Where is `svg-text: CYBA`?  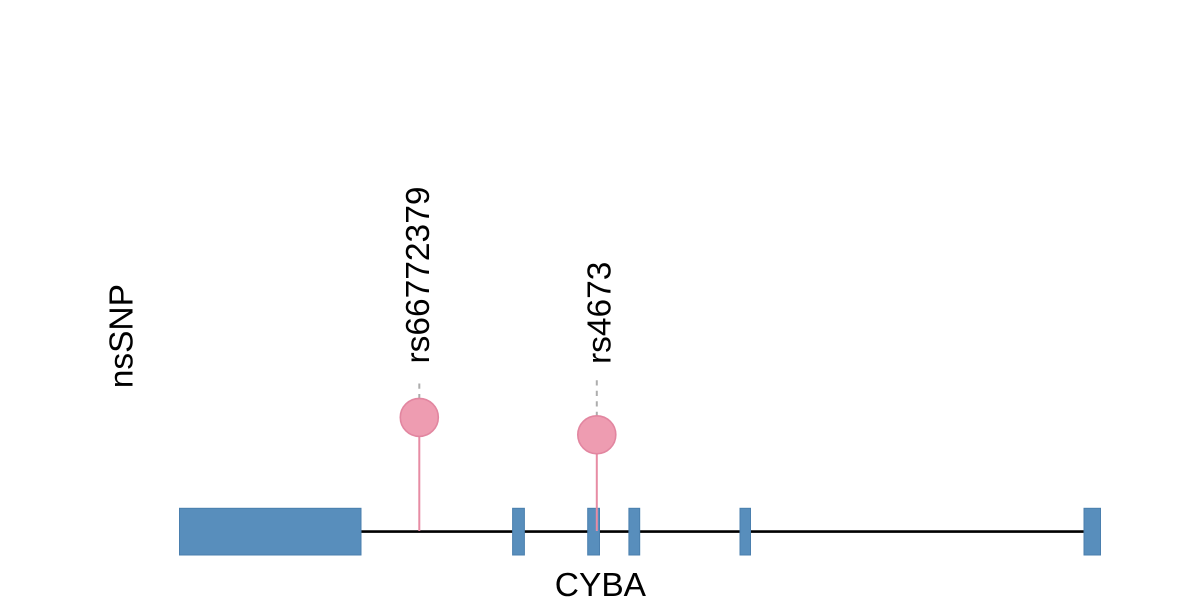 svg-text: CYBA is located at coordinates (601, 583).